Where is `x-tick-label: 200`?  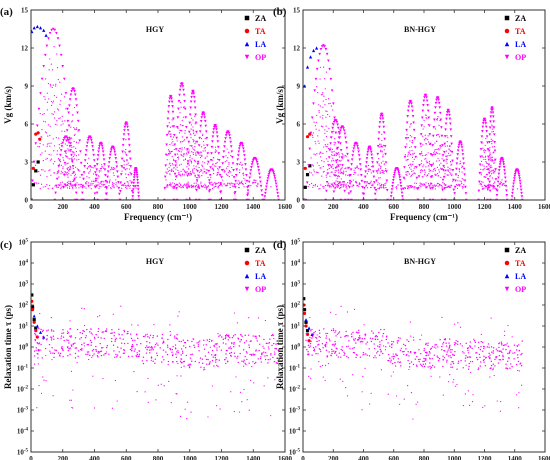 x-tick-label: 200 is located at coordinates (63, 457).